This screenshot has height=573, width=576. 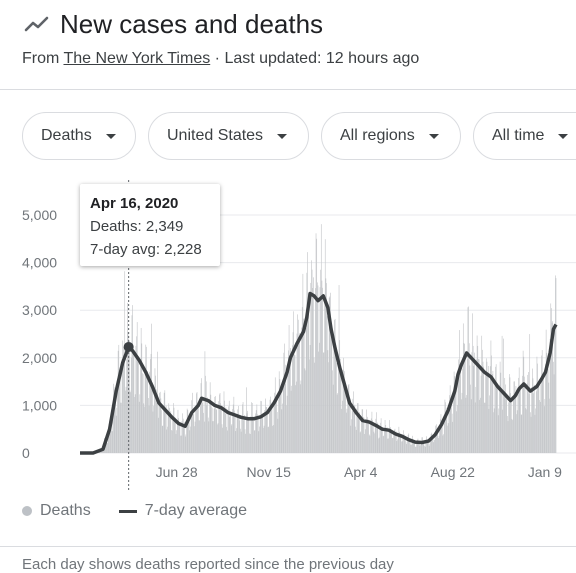 What do you see at coordinates (79, 136) in the screenshot?
I see `metric-dropdown: Deaths` at bounding box center [79, 136].